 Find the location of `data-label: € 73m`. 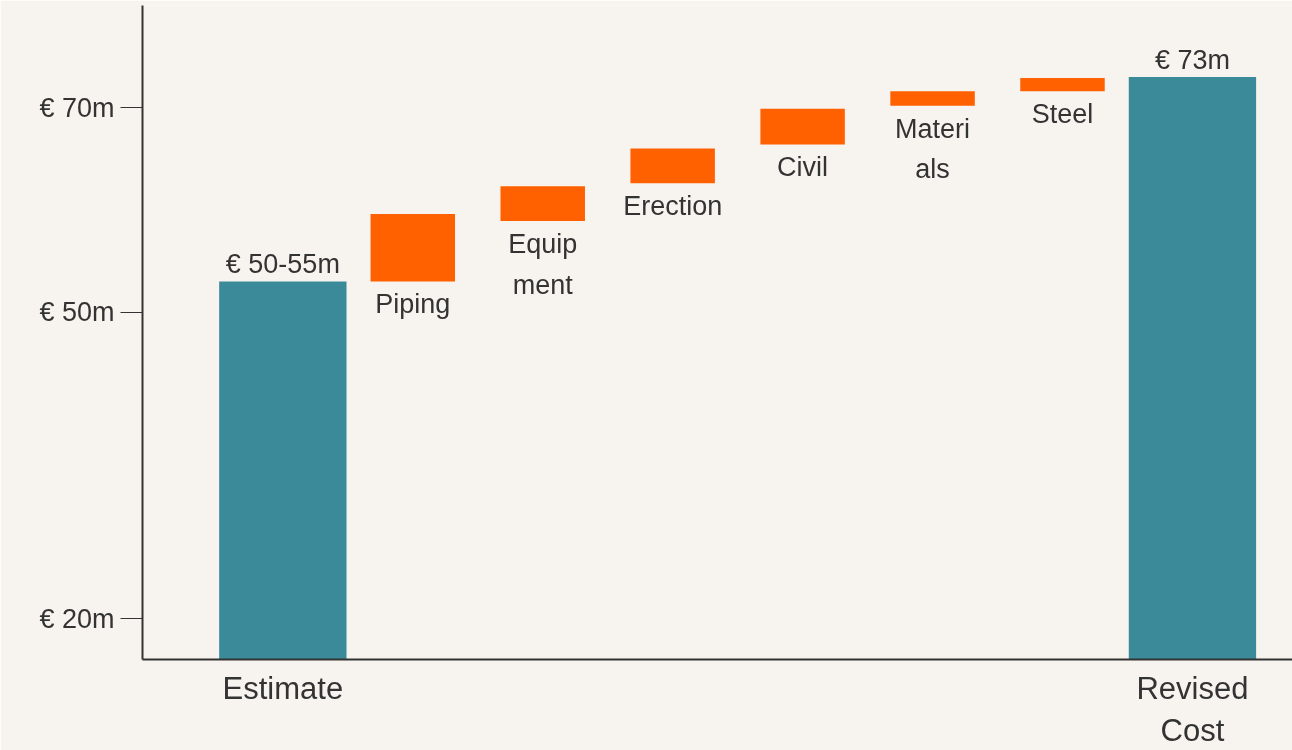

data-label: € 73m is located at coordinates (1192, 60).